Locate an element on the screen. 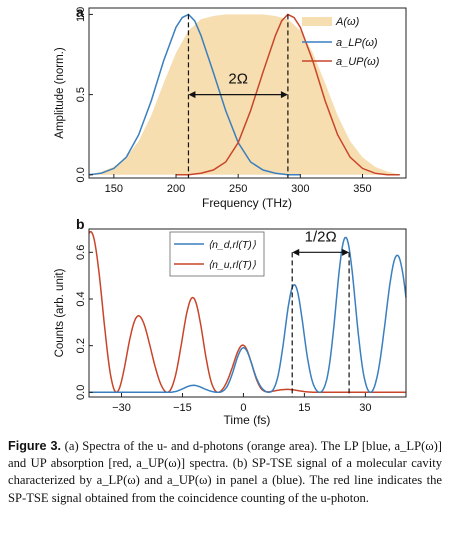 The image size is (449, 535). panel-b-legend-box is located at coordinates (217, 254).